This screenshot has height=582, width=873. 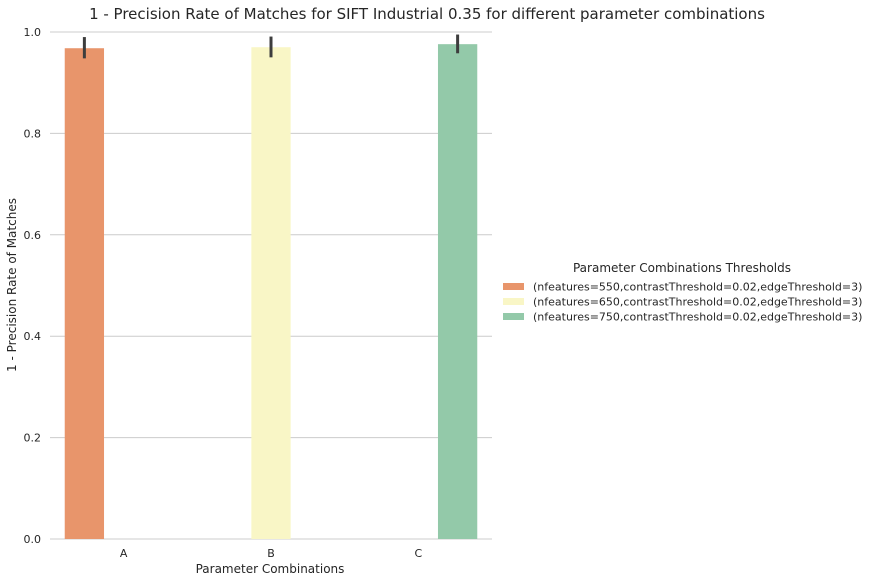 What do you see at coordinates (33, 336) in the screenshot?
I see `y-tick-label: 0.4` at bounding box center [33, 336].